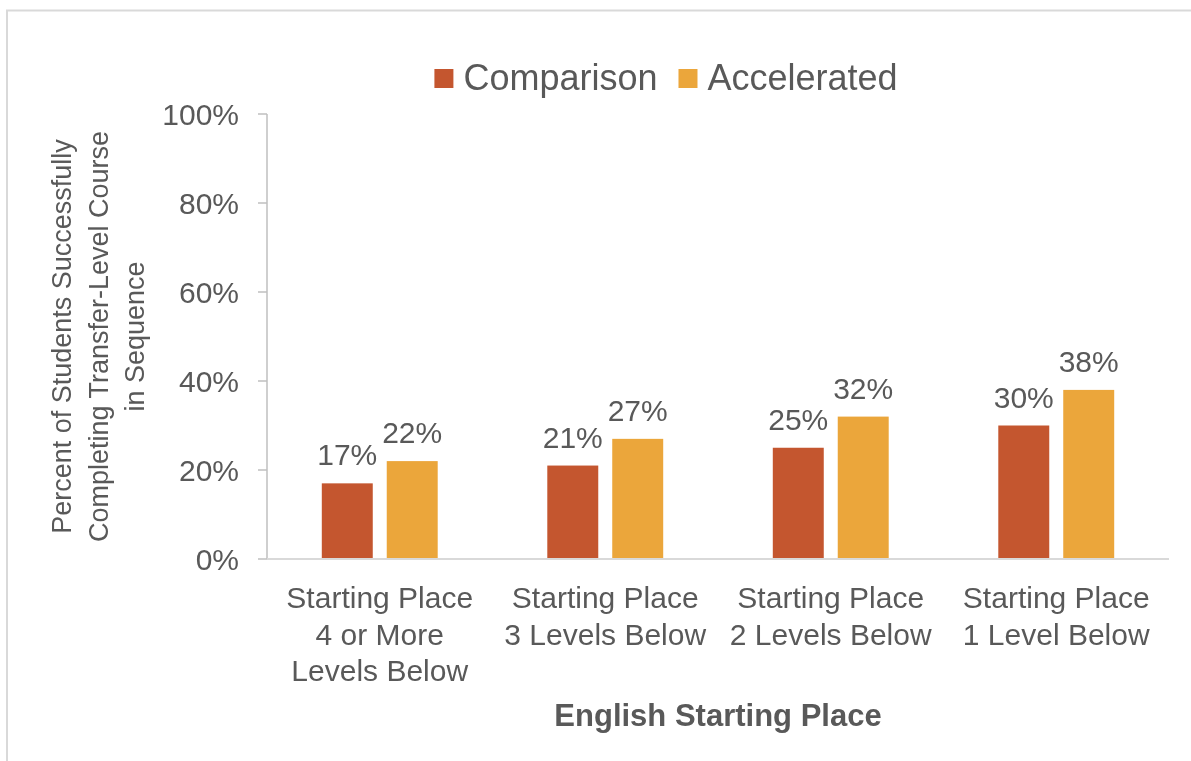  What do you see at coordinates (208, 470) in the screenshot?
I see `y-tick-label: 20%` at bounding box center [208, 470].